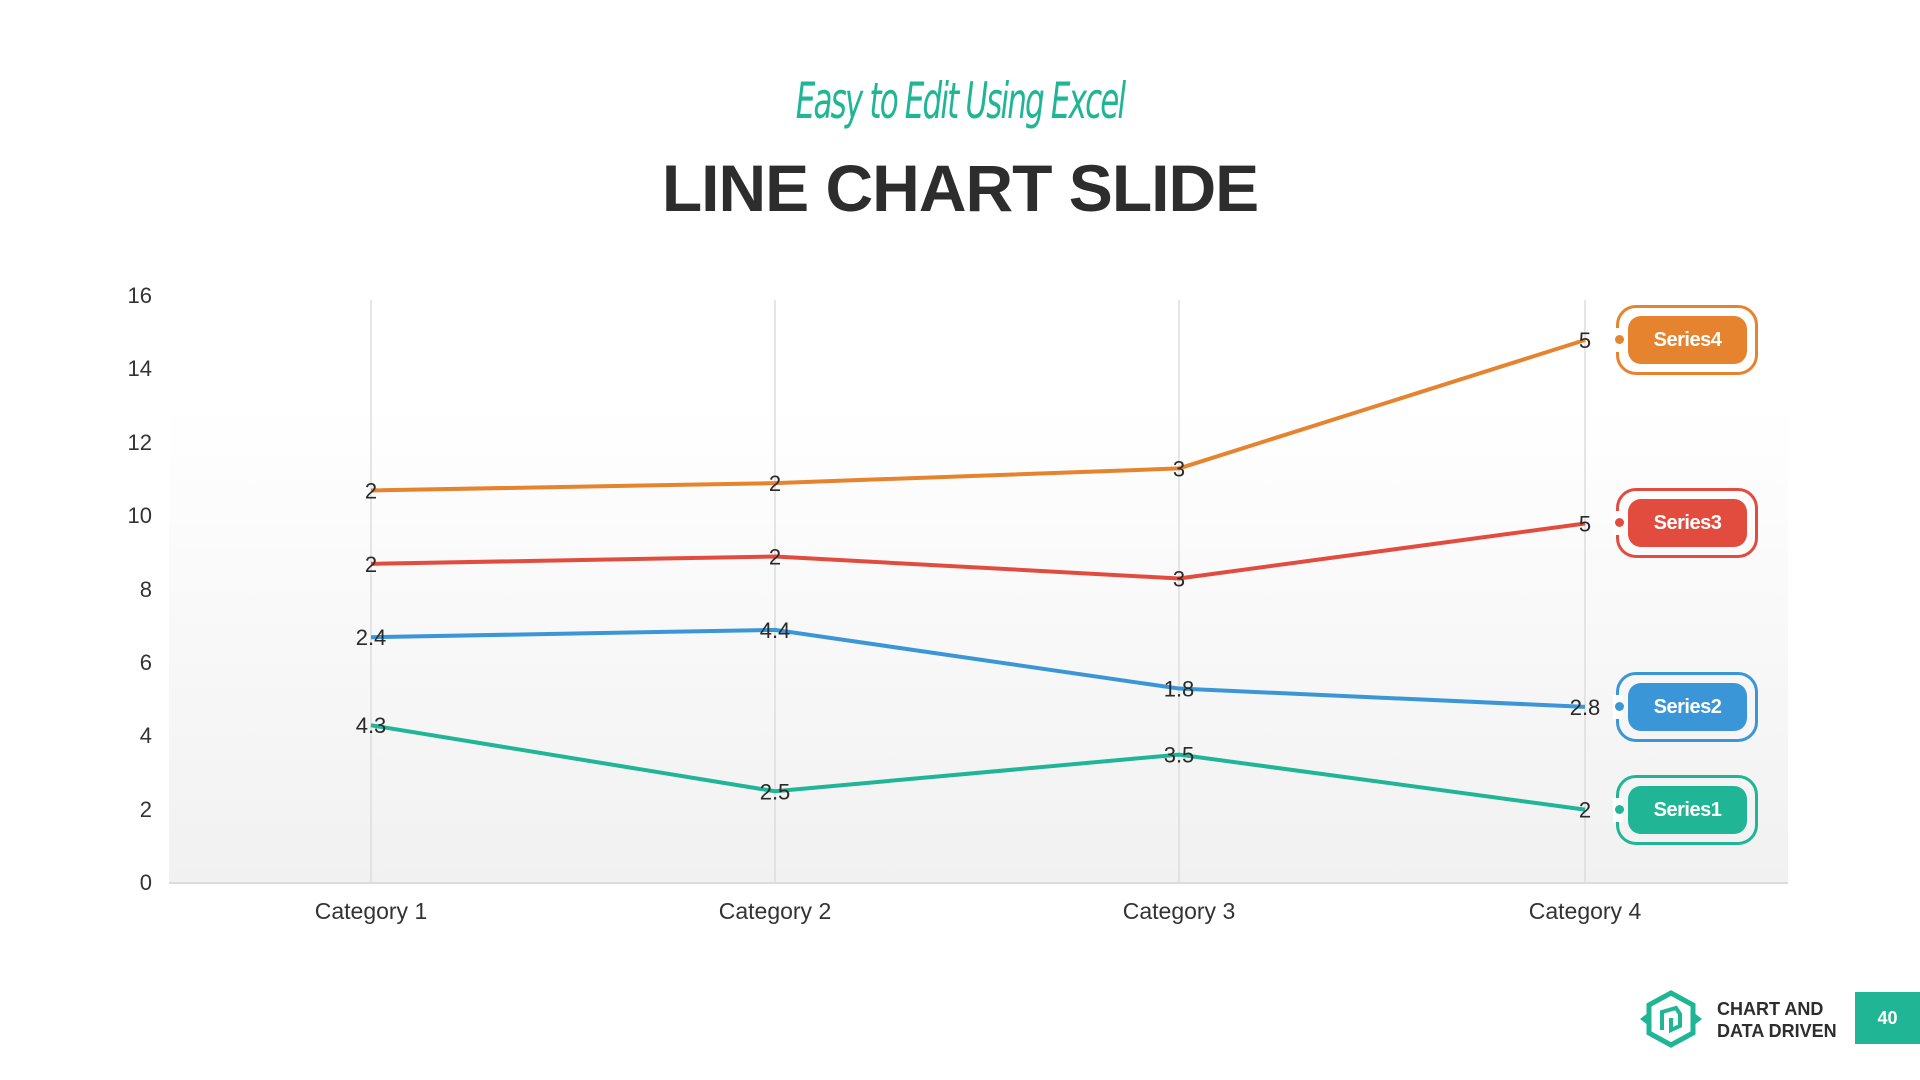 Image resolution: width=1920 pixels, height=1080 pixels. I want to click on x-tick-label: Category 4, so click(1585, 911).